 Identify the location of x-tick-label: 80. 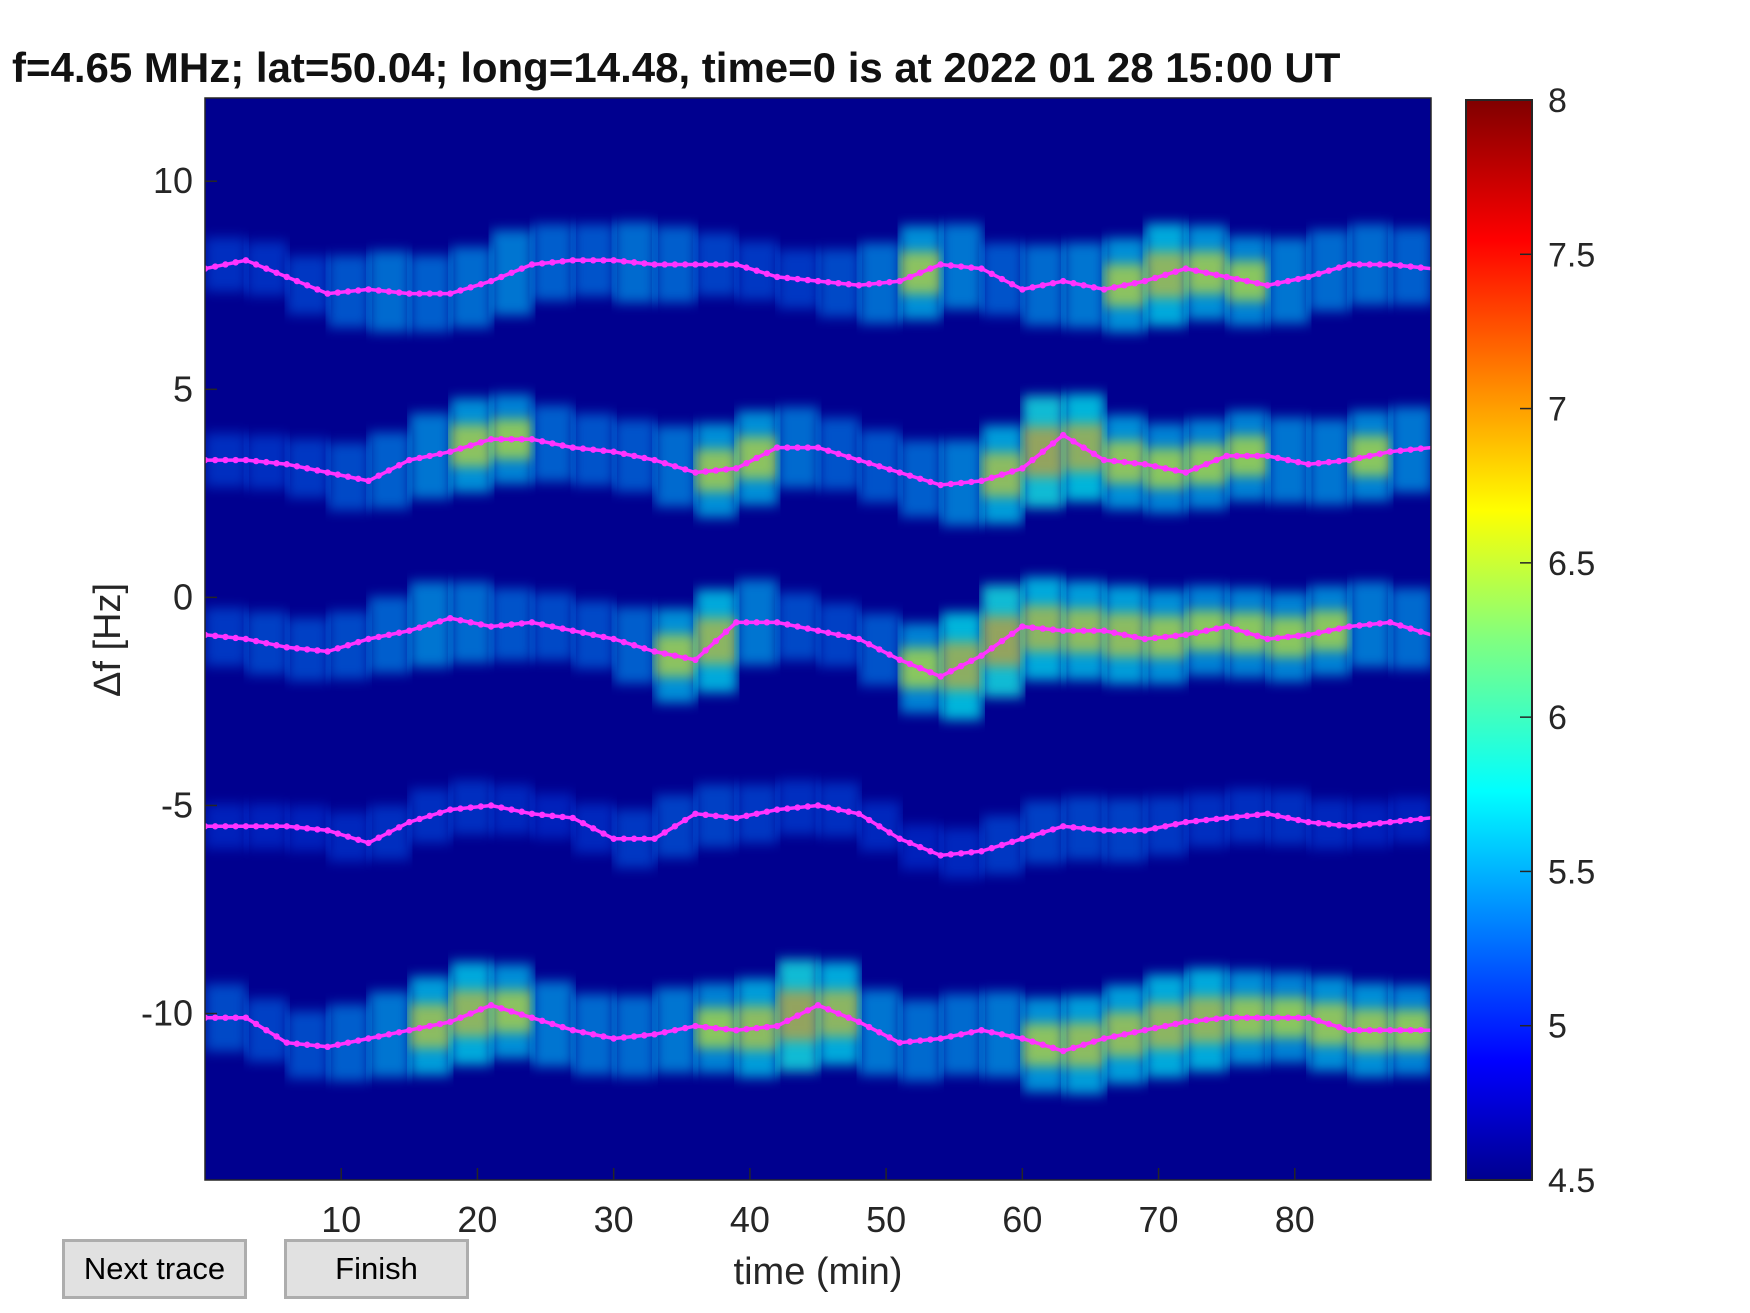
(1295, 1219).